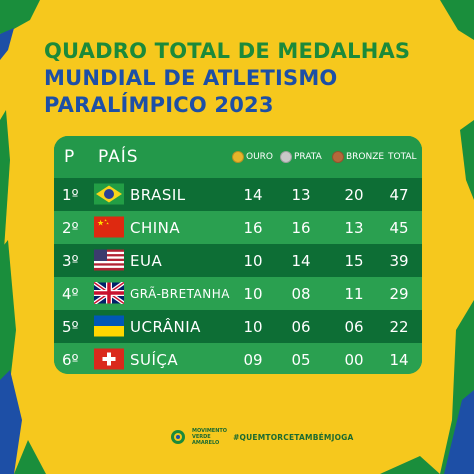  What do you see at coordinates (338, 157) in the screenshot?
I see `bronze-medal-icon` at bounding box center [338, 157].